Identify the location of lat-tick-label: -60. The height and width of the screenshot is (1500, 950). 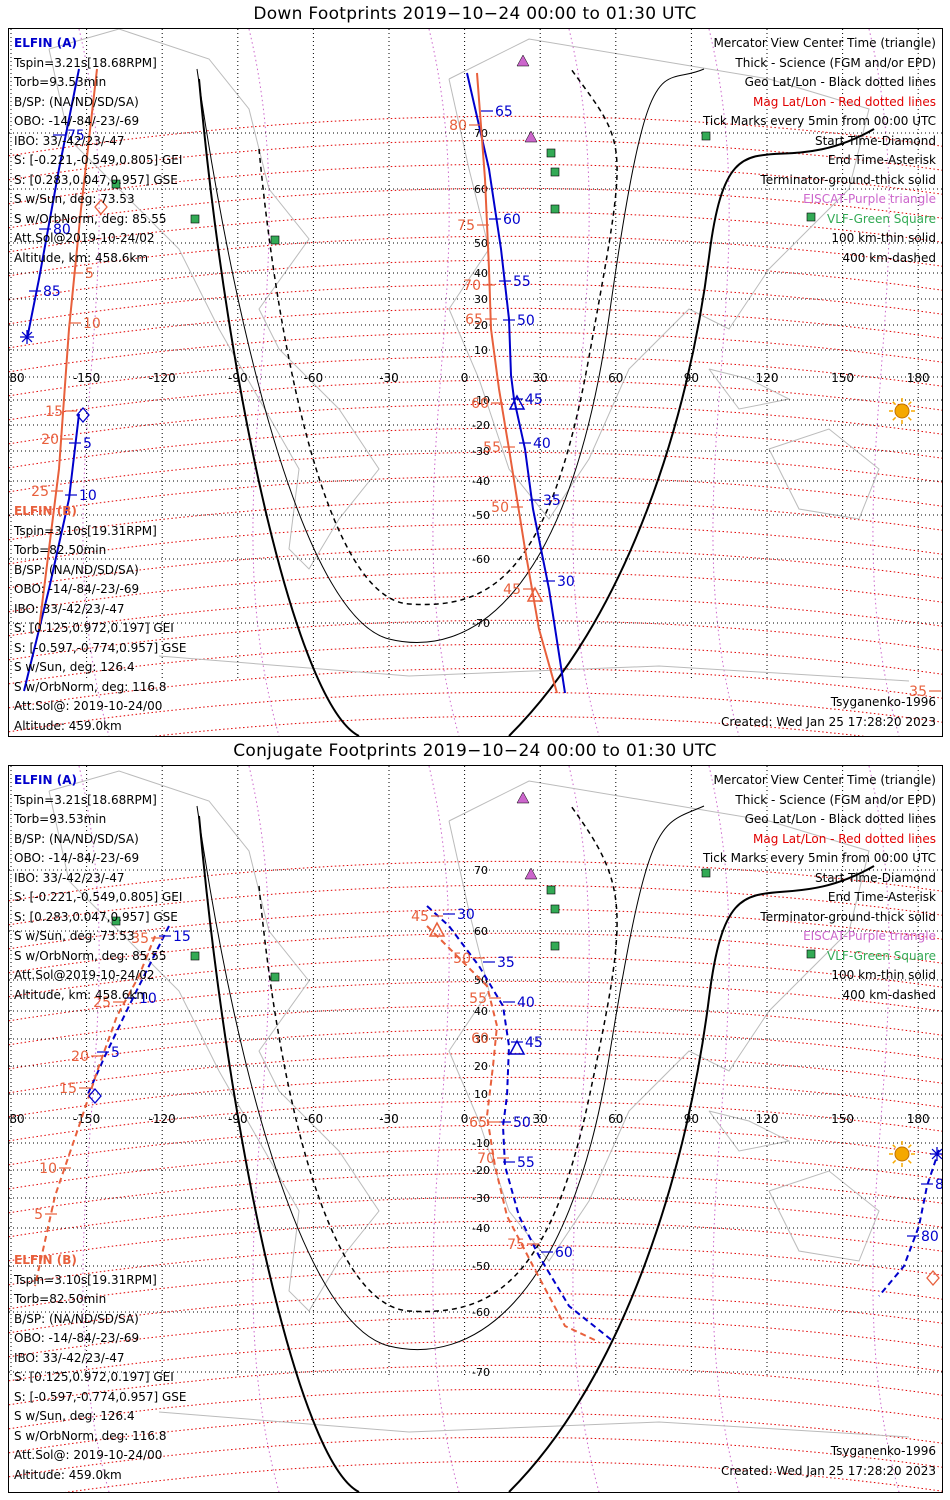
(481, 1312).